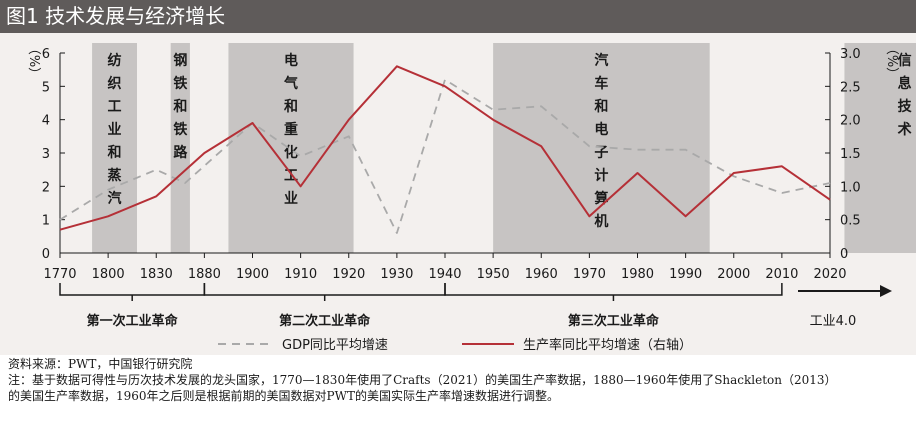 This screenshot has width=916, height=430. Describe the element at coordinates (601, 83) in the screenshot. I see `tech-band-label-char: 车` at that location.